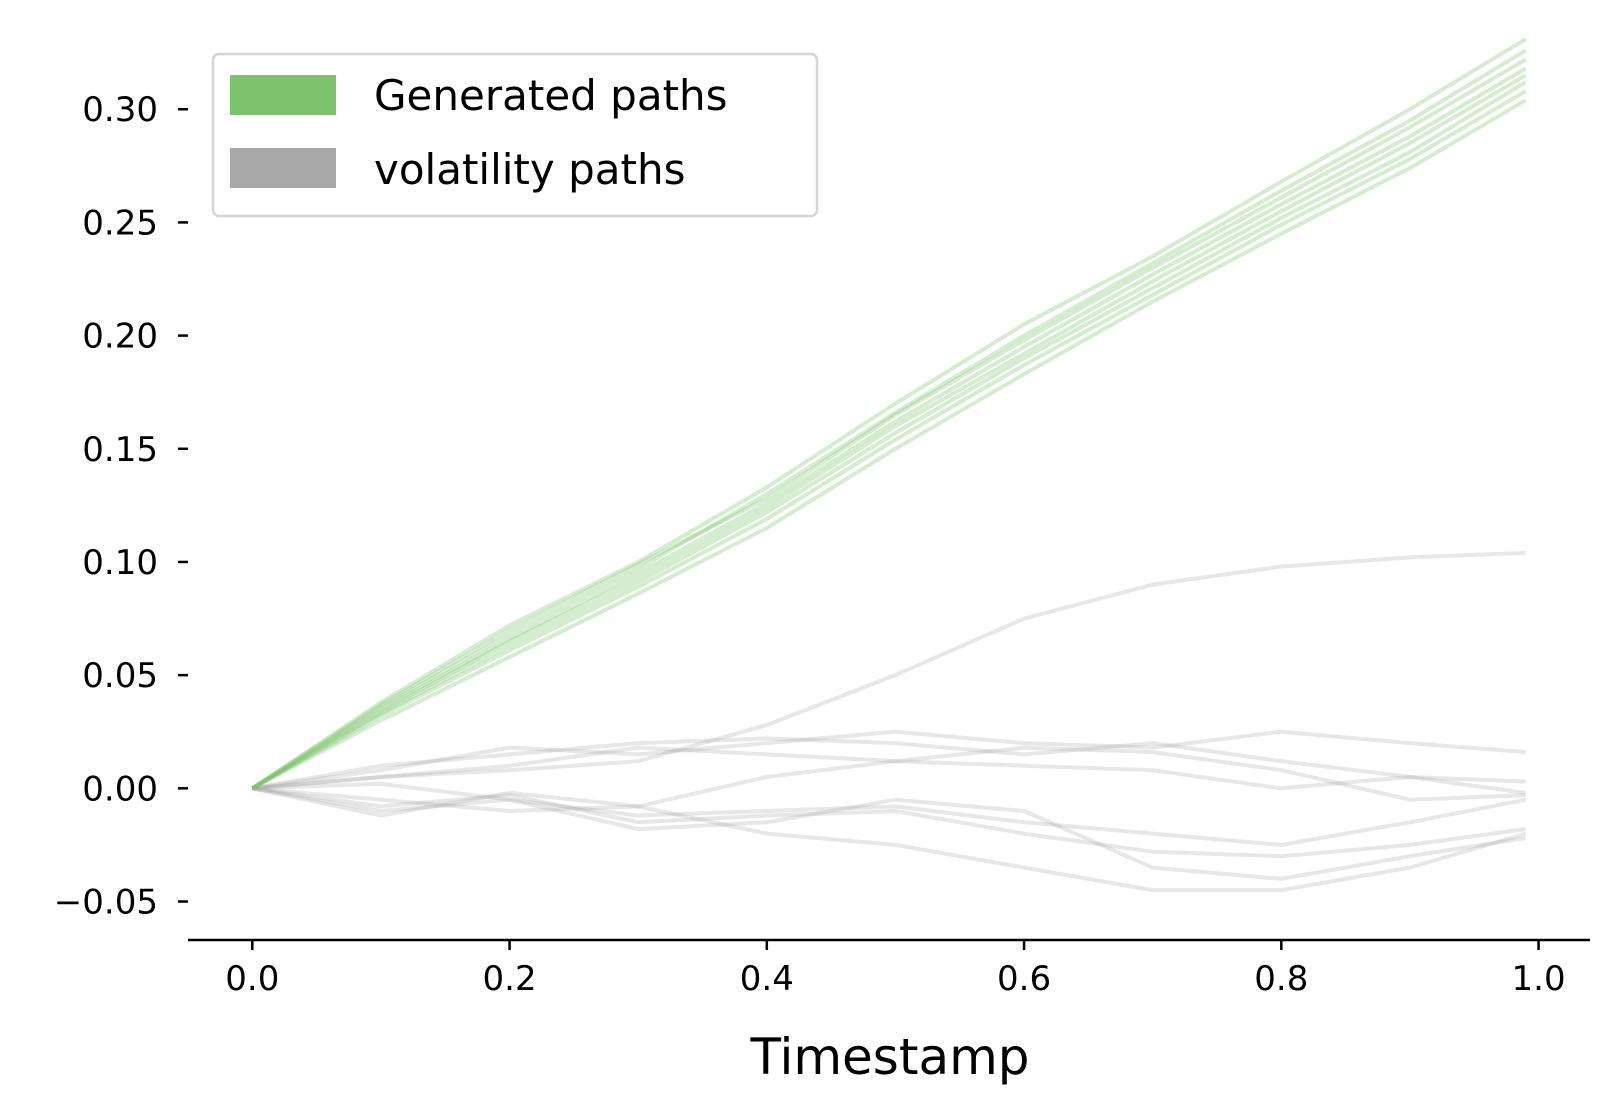 The width and height of the screenshot is (1611, 1110). What do you see at coordinates (120, 223) in the screenshot?
I see `y-tick-label: 0.25` at bounding box center [120, 223].